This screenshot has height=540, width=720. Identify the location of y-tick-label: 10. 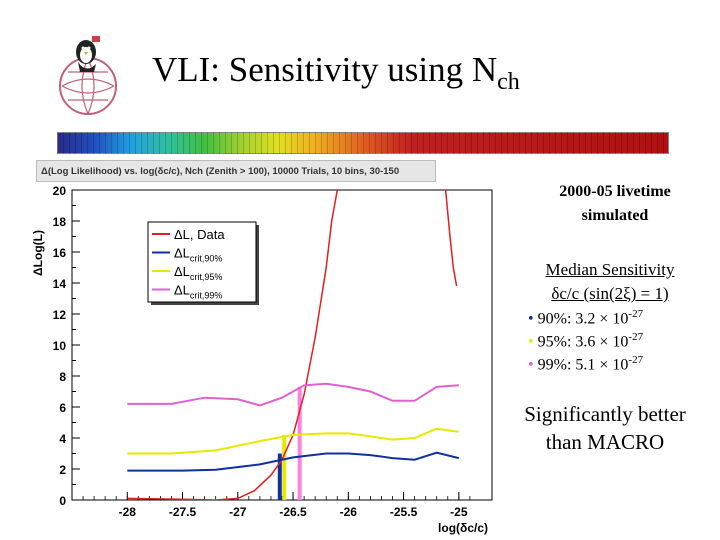
(60, 346).